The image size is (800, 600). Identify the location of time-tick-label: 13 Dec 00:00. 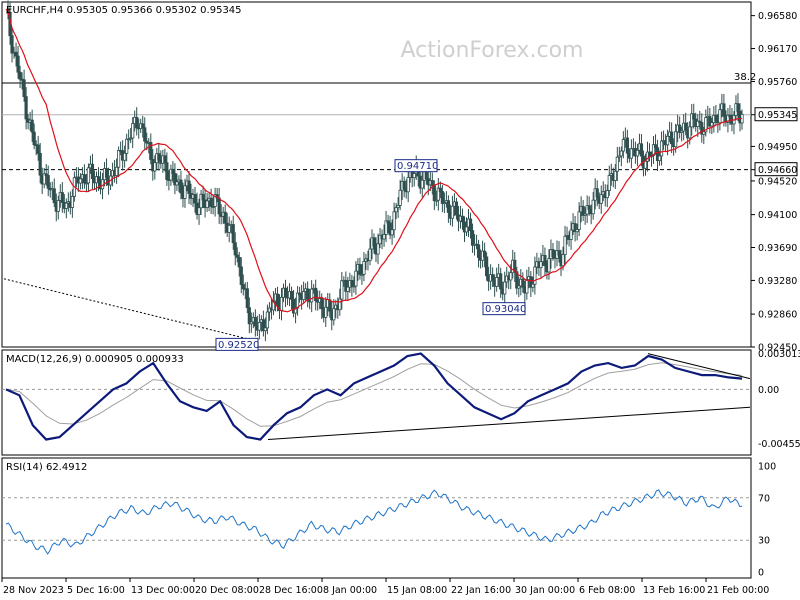
(163, 590).